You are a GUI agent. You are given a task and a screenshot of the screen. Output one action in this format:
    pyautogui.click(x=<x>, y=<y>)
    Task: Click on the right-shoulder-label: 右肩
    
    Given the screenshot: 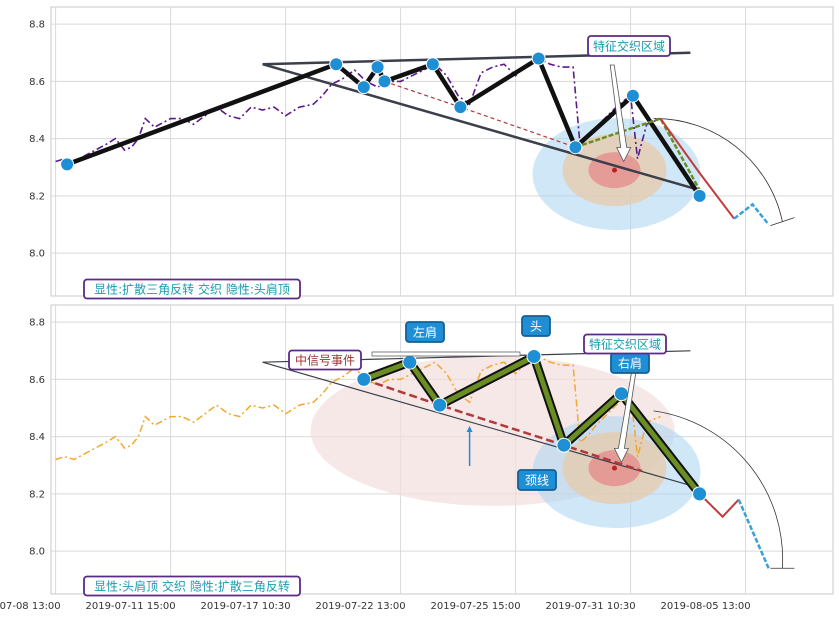 What is the action you would take?
    pyautogui.click(x=630, y=363)
    